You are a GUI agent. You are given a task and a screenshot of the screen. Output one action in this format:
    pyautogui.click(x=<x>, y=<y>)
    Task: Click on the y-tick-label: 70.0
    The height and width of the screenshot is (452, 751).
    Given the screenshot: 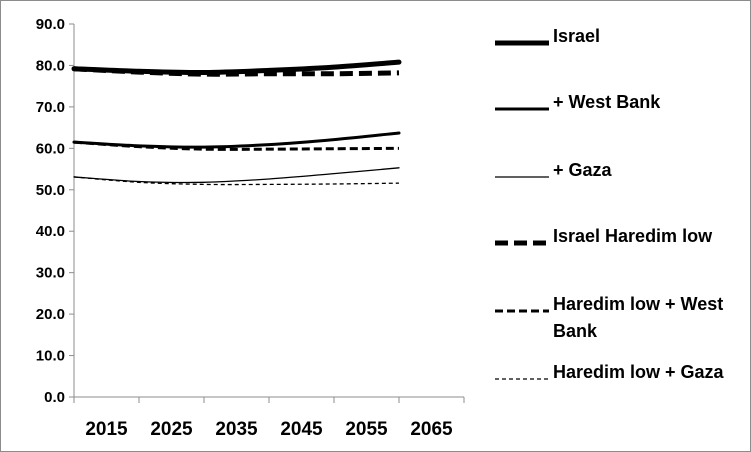 What is the action you would take?
    pyautogui.click(x=50, y=107)
    